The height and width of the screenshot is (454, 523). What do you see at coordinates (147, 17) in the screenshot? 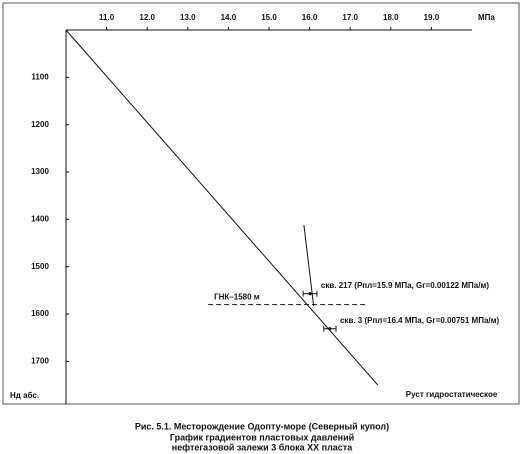
I see `x-tick-label: 12.0` at bounding box center [147, 17].